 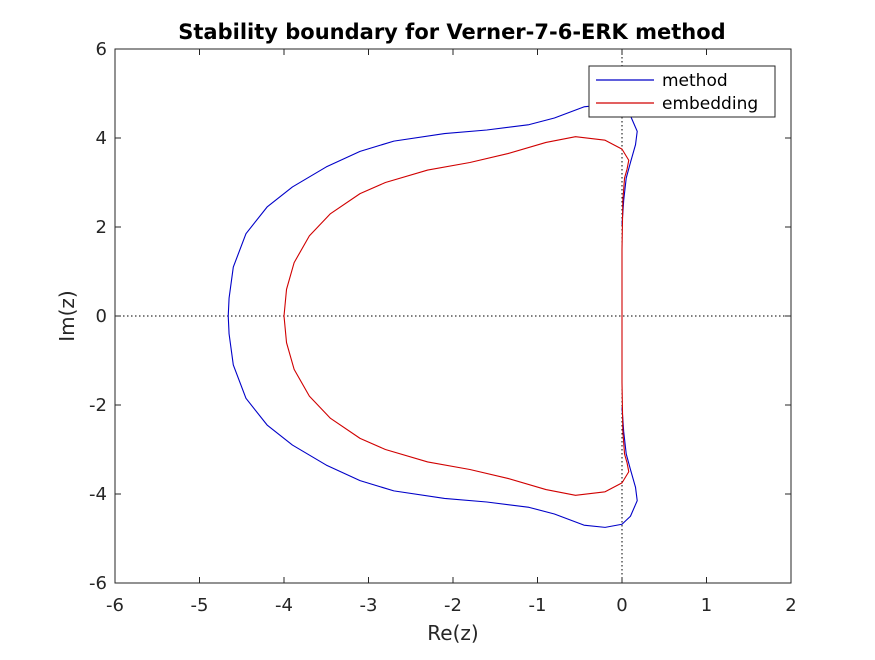 What do you see at coordinates (98, 405) in the screenshot?
I see `y-tick-label: -2` at bounding box center [98, 405].